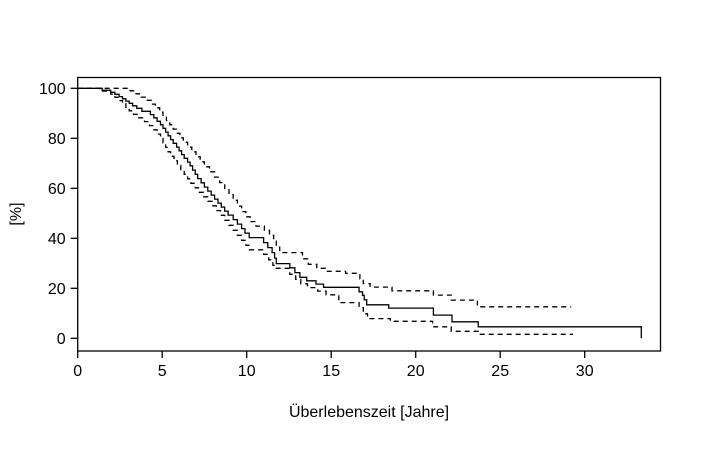 The width and height of the screenshot is (702, 449). Describe the element at coordinates (16, 213) in the screenshot. I see `y-axis-title: [%]` at that location.